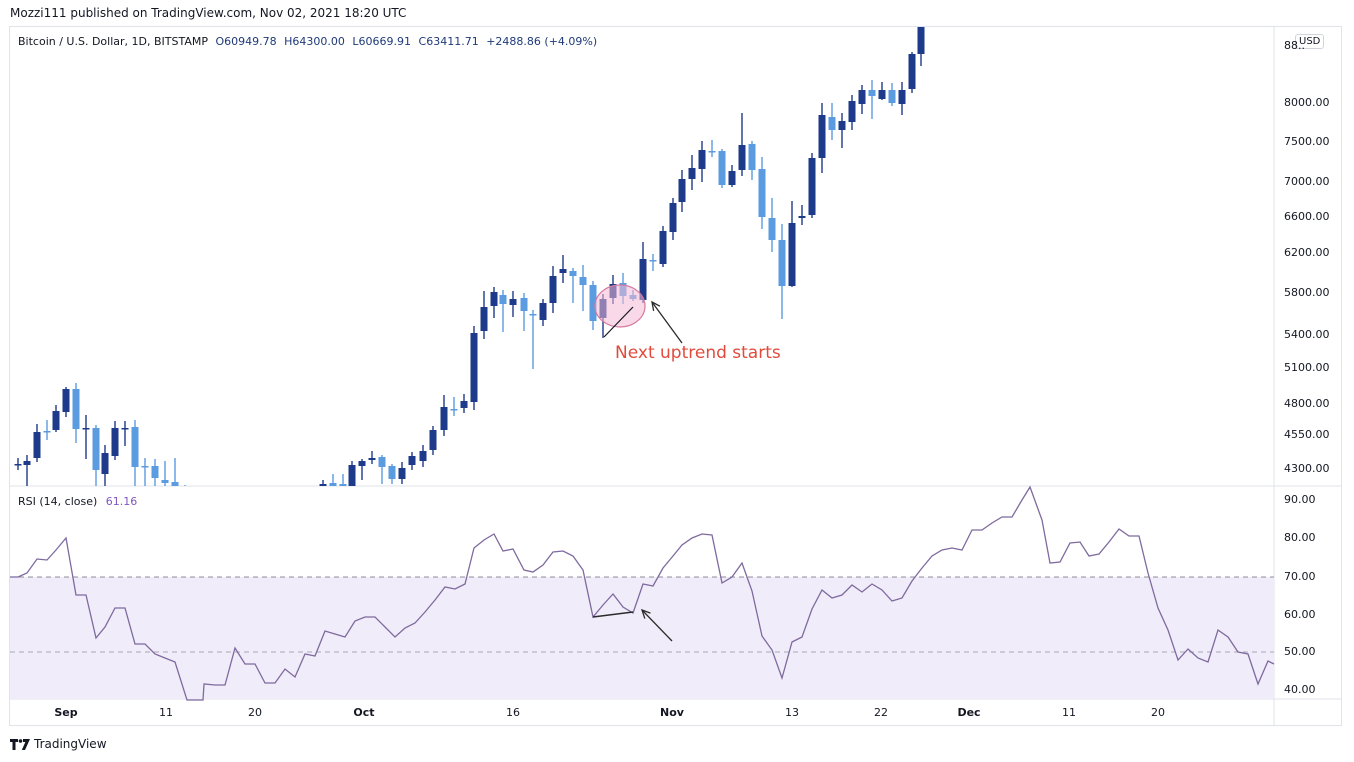 The height and width of the screenshot is (762, 1354). Describe the element at coordinates (66, 712) in the screenshot. I see `time-tick-label: Sep` at that location.